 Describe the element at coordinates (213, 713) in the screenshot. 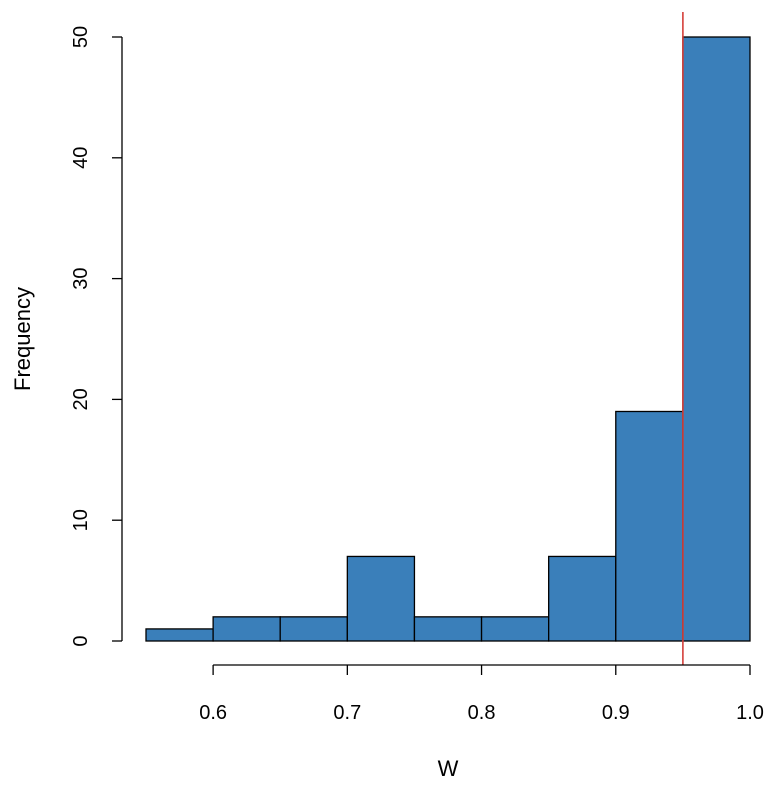

I see `x-tick-label: 0.6` at that location.